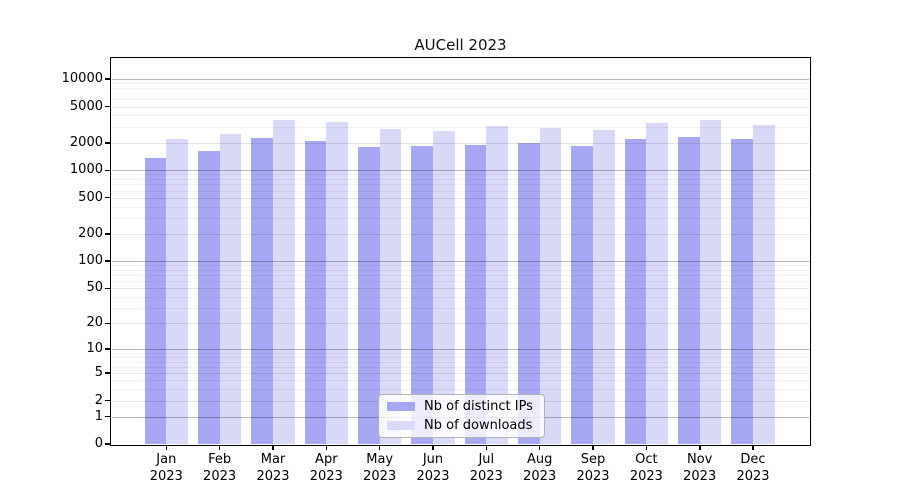 The height and width of the screenshot is (500, 900). Describe the element at coordinates (368, 295) in the screenshot. I see `bar-distinct-ips-may` at that location.